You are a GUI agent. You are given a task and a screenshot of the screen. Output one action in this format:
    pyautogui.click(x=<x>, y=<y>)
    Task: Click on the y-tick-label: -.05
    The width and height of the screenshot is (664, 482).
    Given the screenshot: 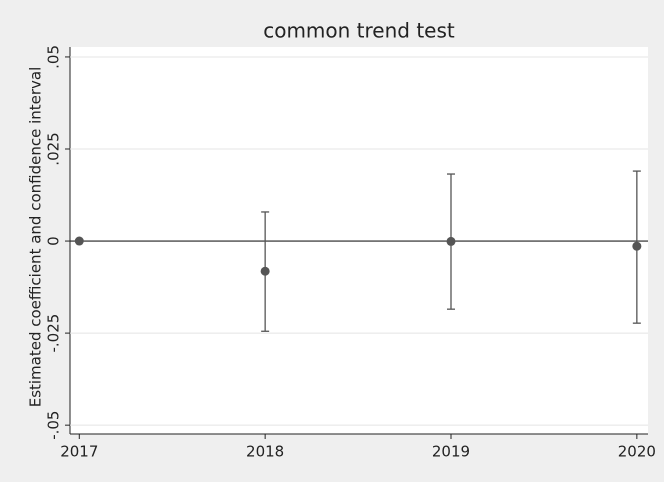 What is the action you would take?
    pyautogui.click(x=54, y=425)
    